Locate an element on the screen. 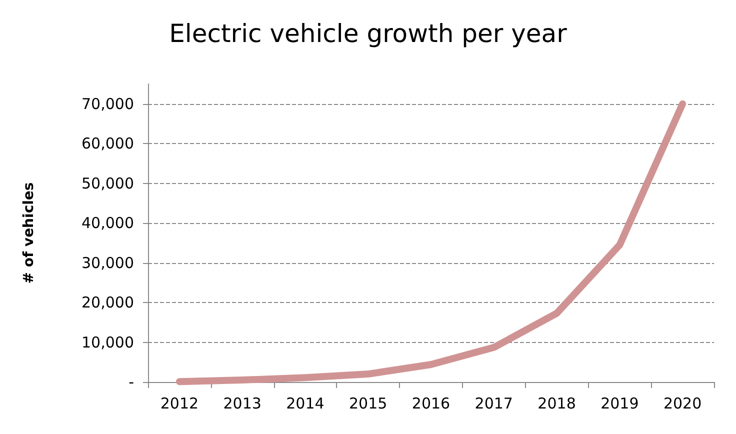 This screenshot has width=736, height=434. y-tick-label: 10,000 is located at coordinates (108, 342).